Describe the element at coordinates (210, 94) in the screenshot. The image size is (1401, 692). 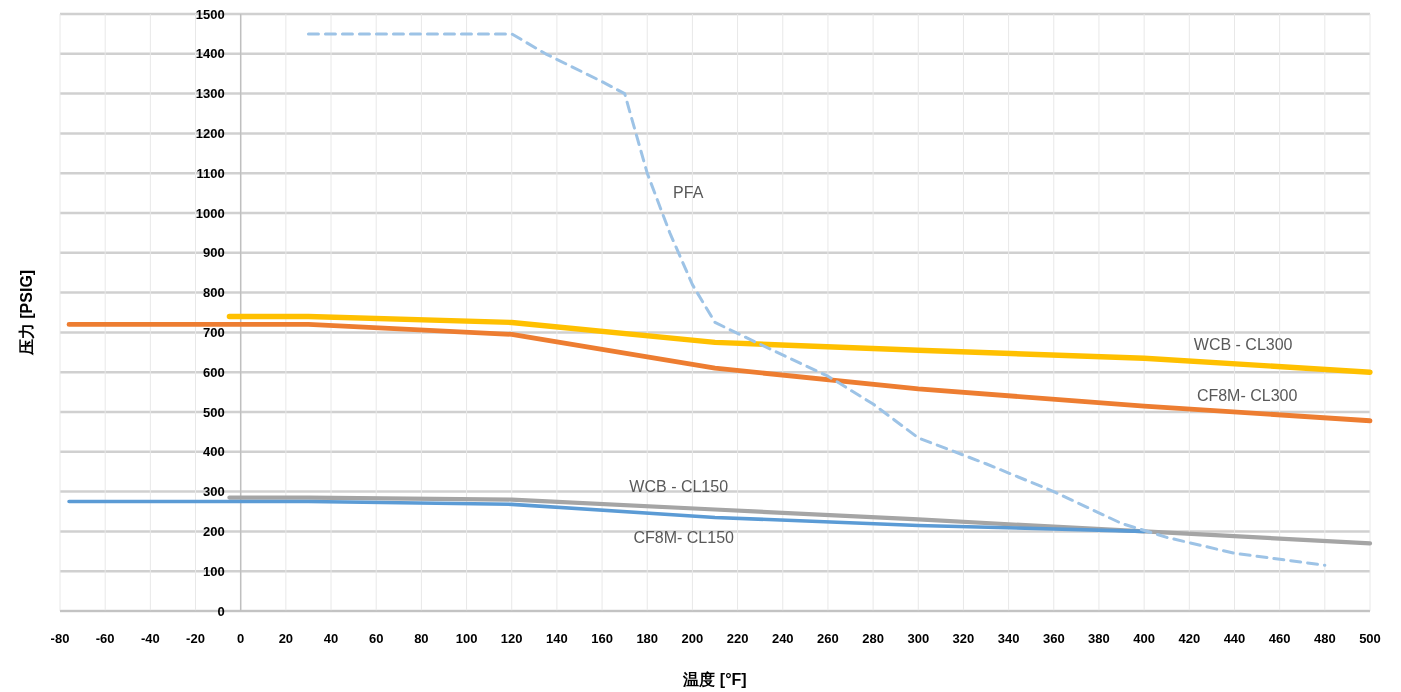
I see `y-tick-label: 1300` at that location.